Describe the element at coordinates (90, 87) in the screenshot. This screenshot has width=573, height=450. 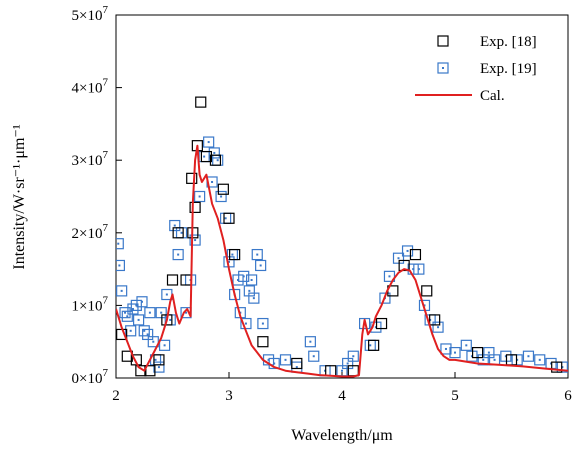
I see `y-tick-label: 4×10⁷` at that location.